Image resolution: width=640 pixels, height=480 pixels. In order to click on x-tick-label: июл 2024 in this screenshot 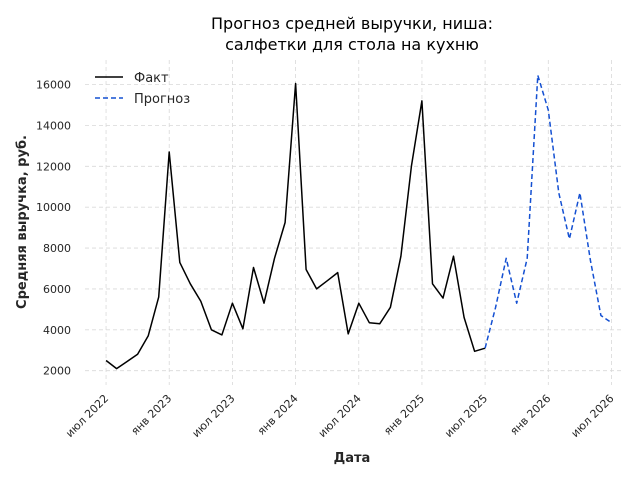, I will do `click(340, 416)`.